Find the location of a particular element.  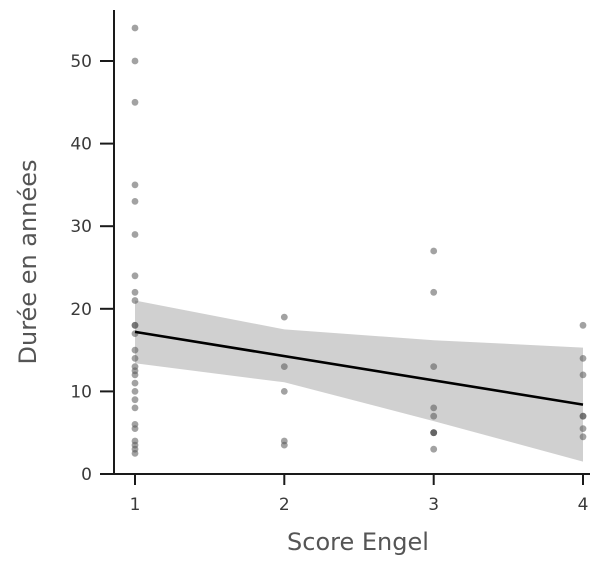

y-tick-label: 30 is located at coordinates (81, 227).